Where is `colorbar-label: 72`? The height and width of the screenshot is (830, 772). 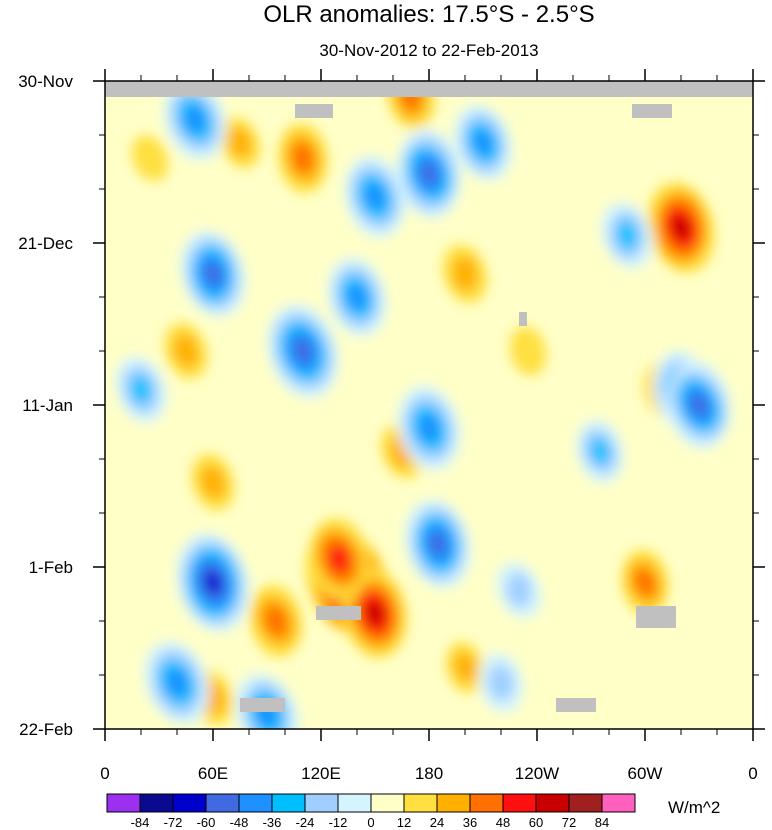 colorbar-label: 72 is located at coordinates (569, 822).